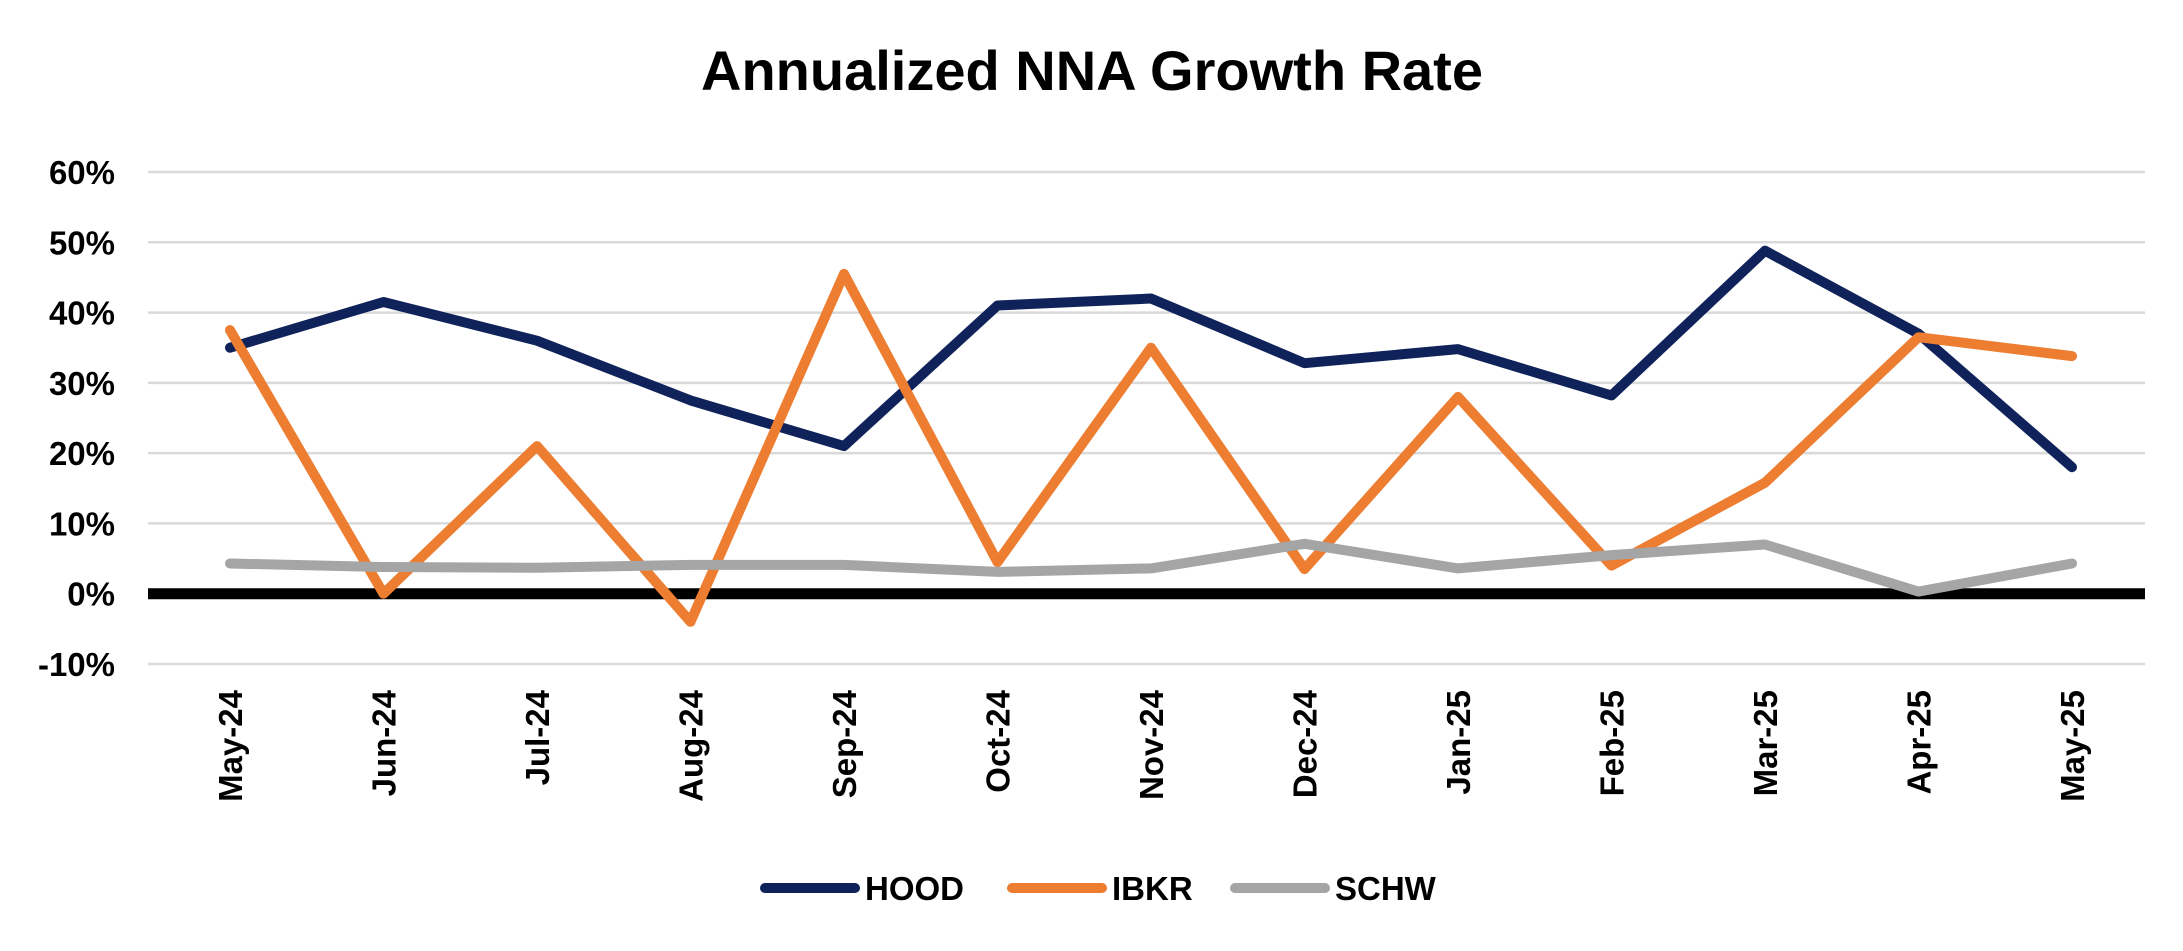 This screenshot has height=951, width=2183. Describe the element at coordinates (844, 743) in the screenshot. I see `x-tick-label: Sep-24` at that location.